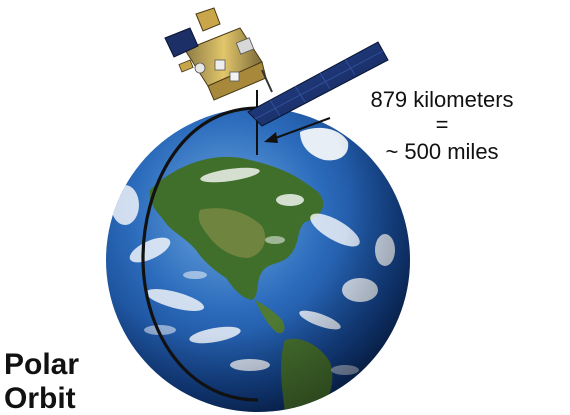 The width and height of the screenshot is (570, 415). I want to click on diagram-title-line-2: Orbit, so click(40, 398).